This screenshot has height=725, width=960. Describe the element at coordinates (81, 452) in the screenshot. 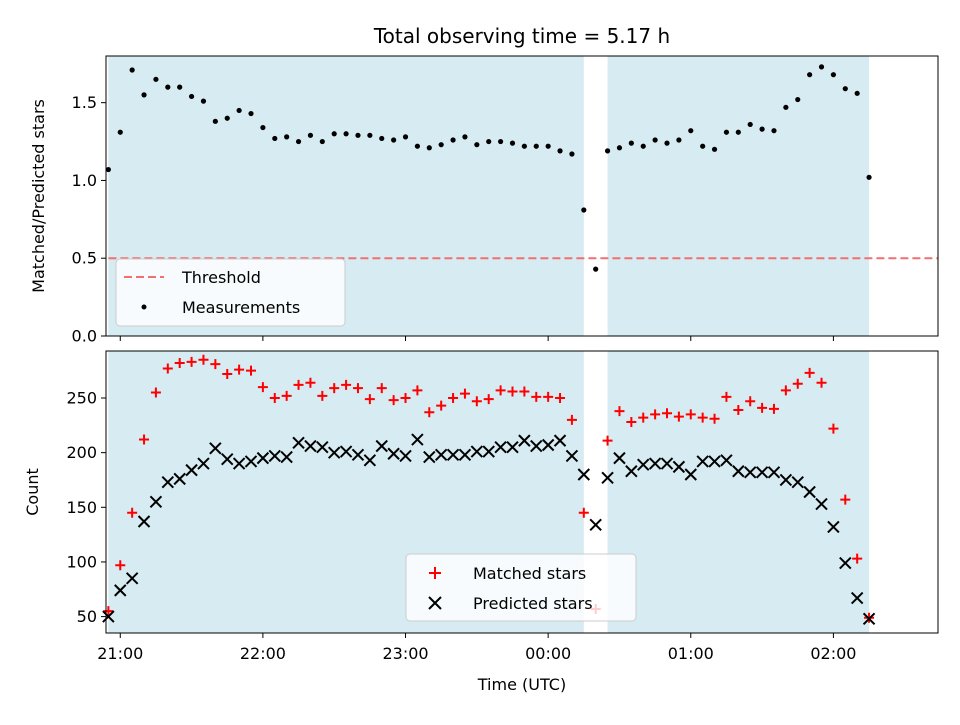

I see `bottom-y-tick-label: 200` at that location.